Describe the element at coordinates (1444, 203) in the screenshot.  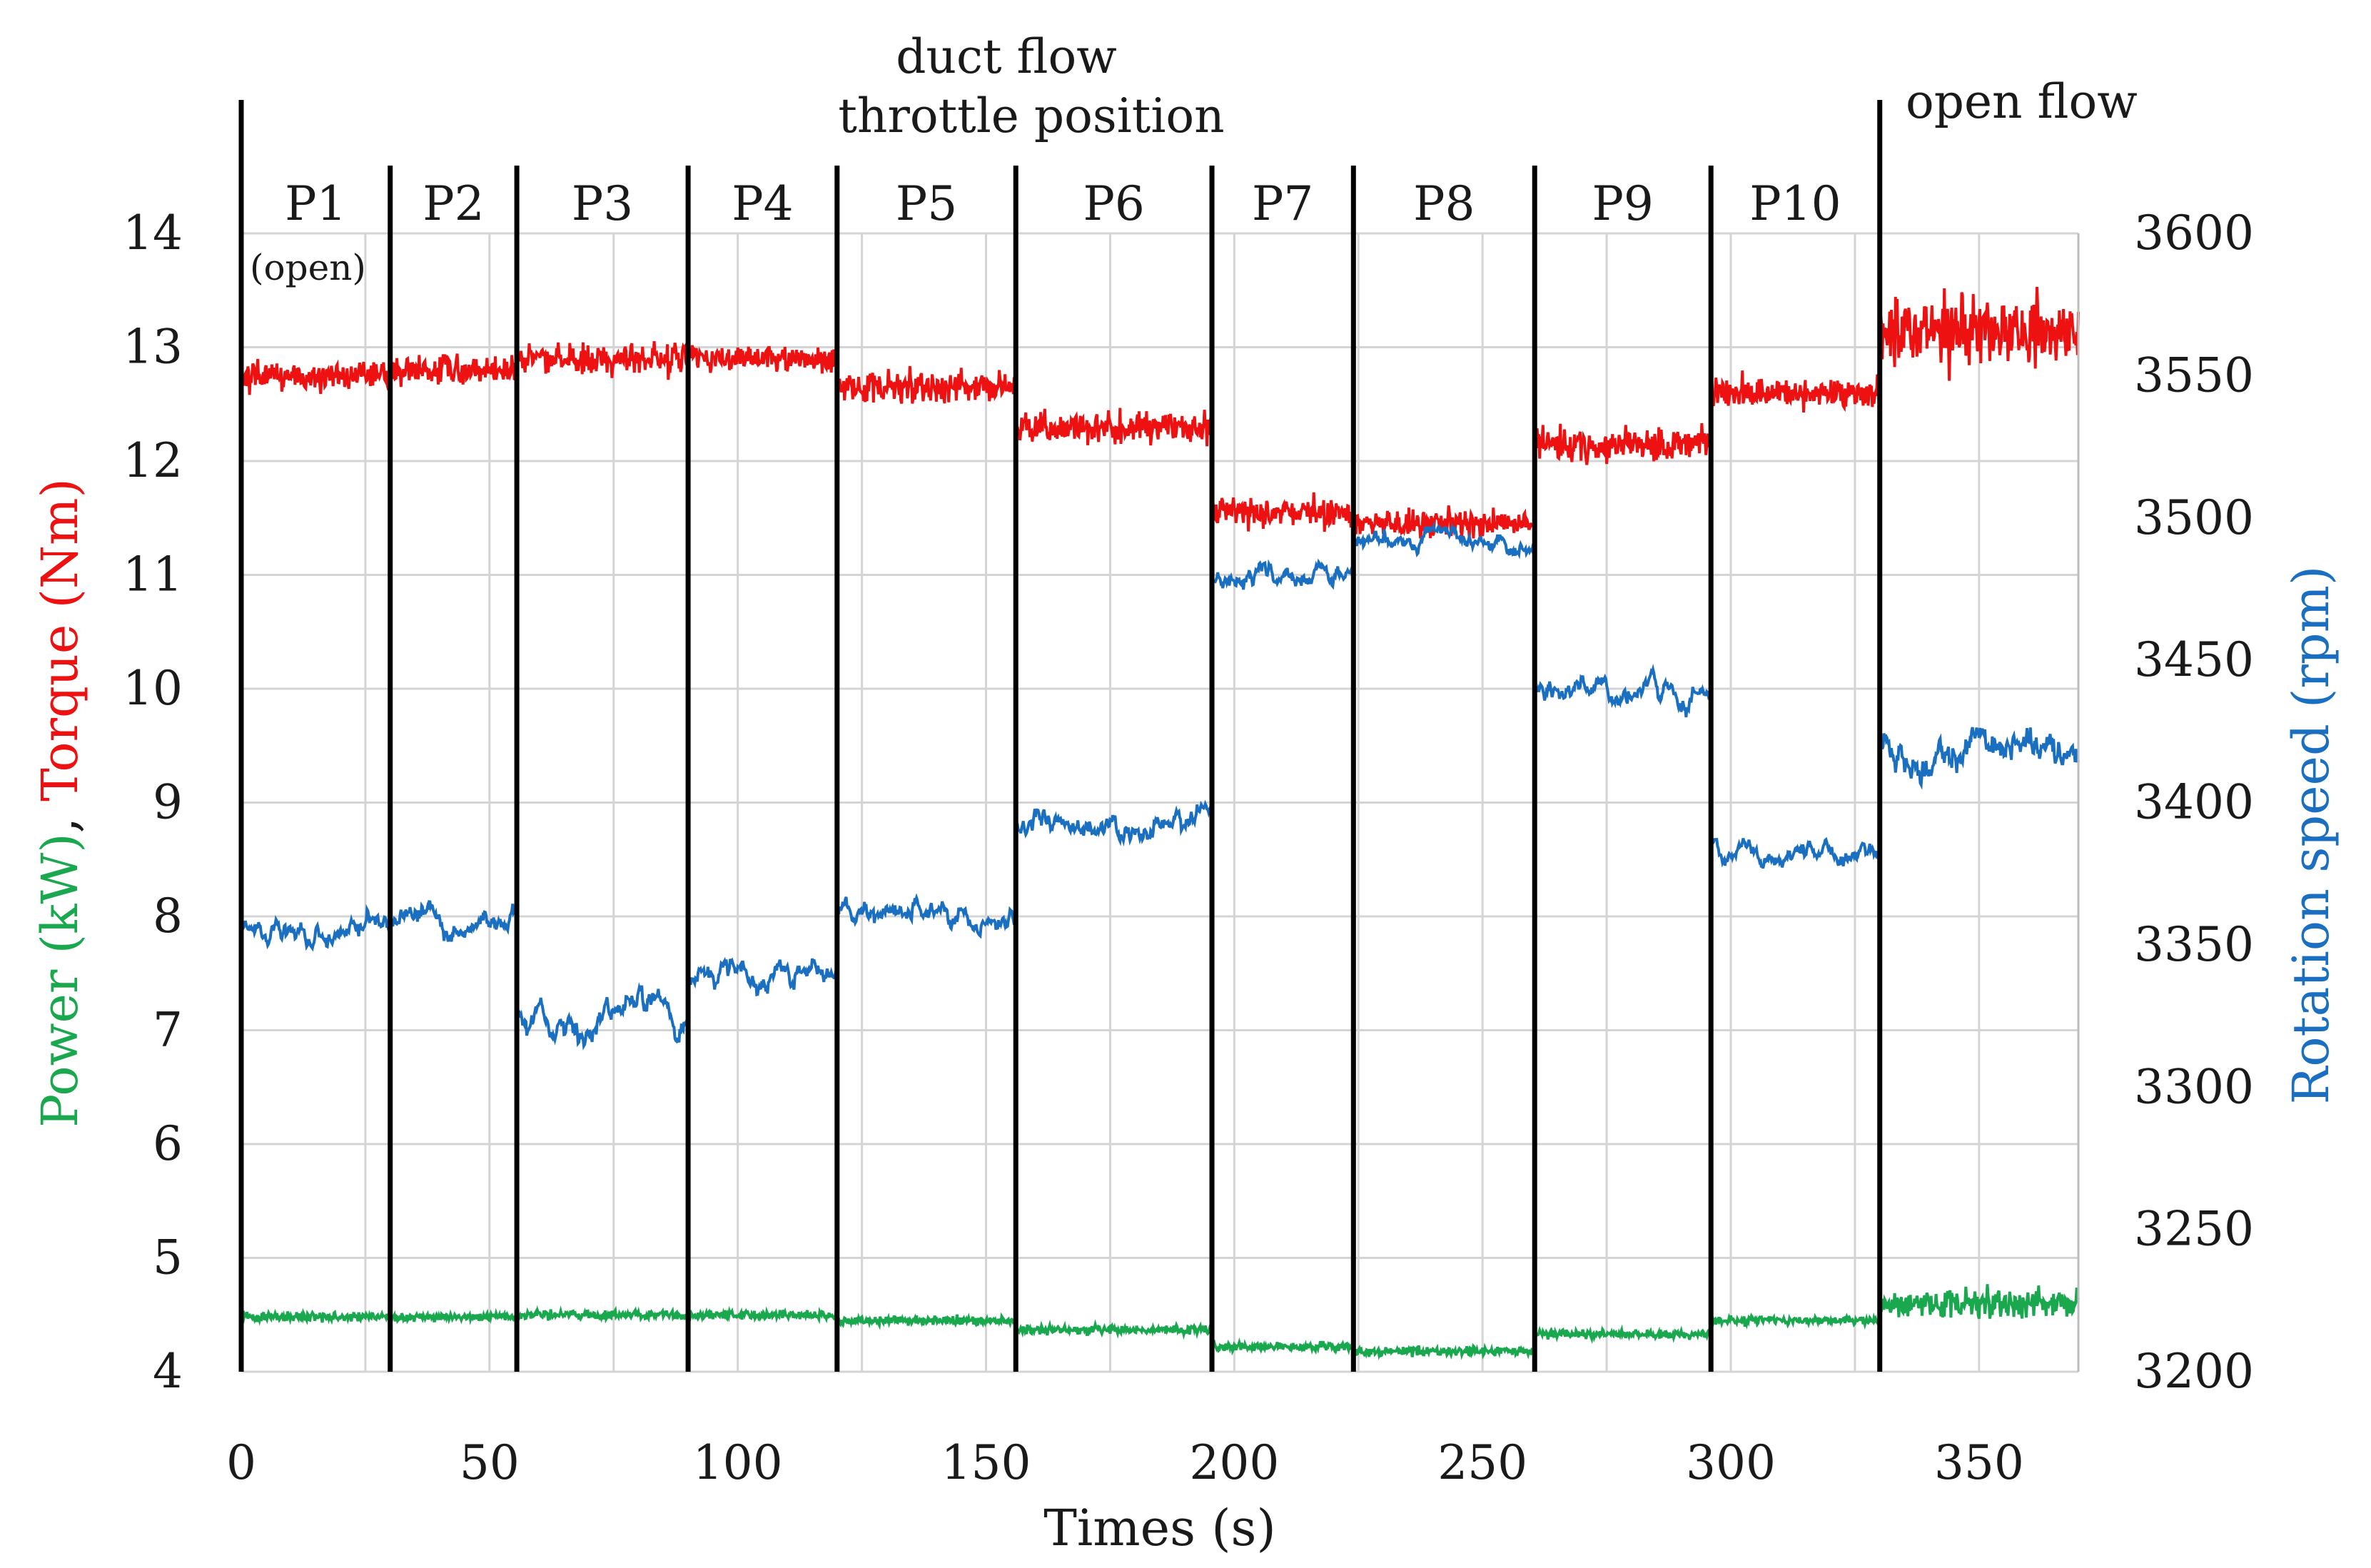
I see `phase-label: P8` at that location.